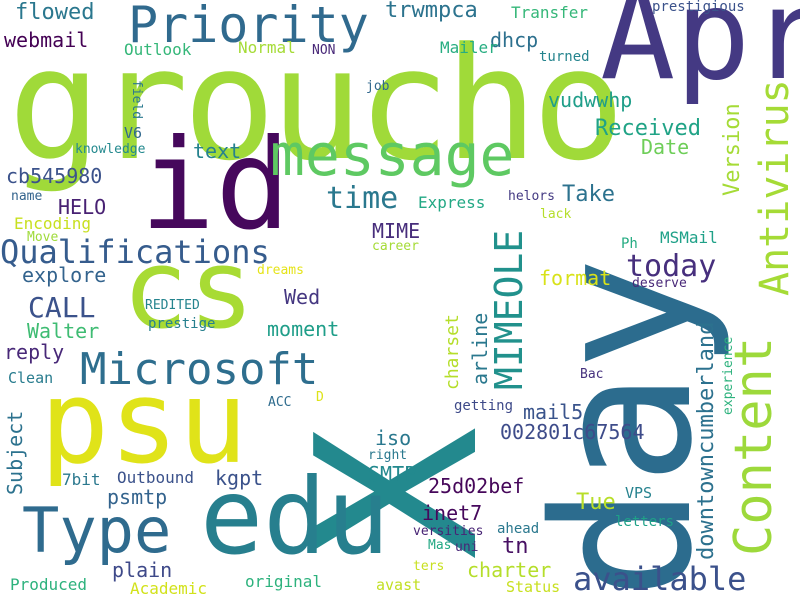 The image size is (800, 600). Describe the element at coordinates (133, 133) in the screenshot. I see `word-v6: V6` at that location.